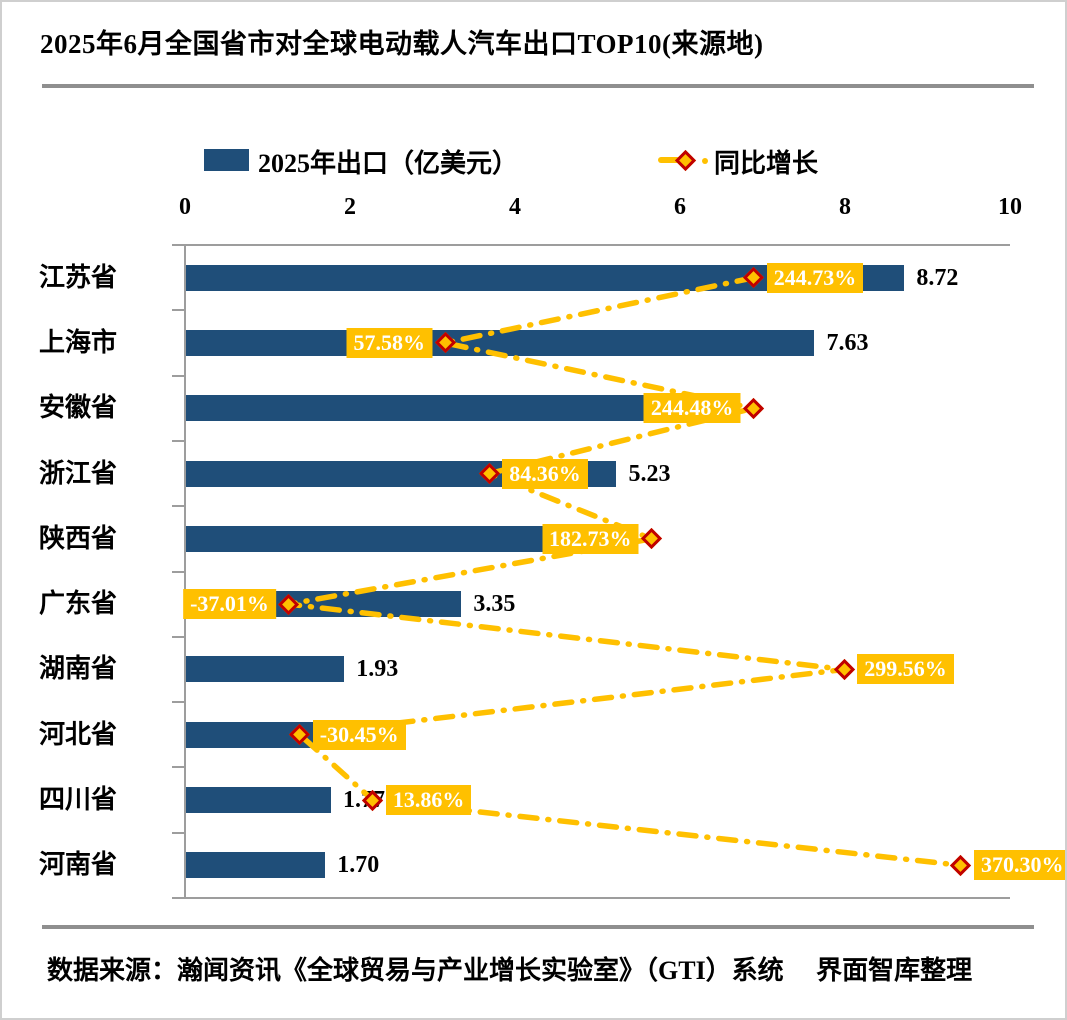 The width and height of the screenshot is (1067, 1020). What do you see at coordinates (591, 898) in the screenshot?
I see `x-axis-bottom-line` at bounding box center [591, 898].